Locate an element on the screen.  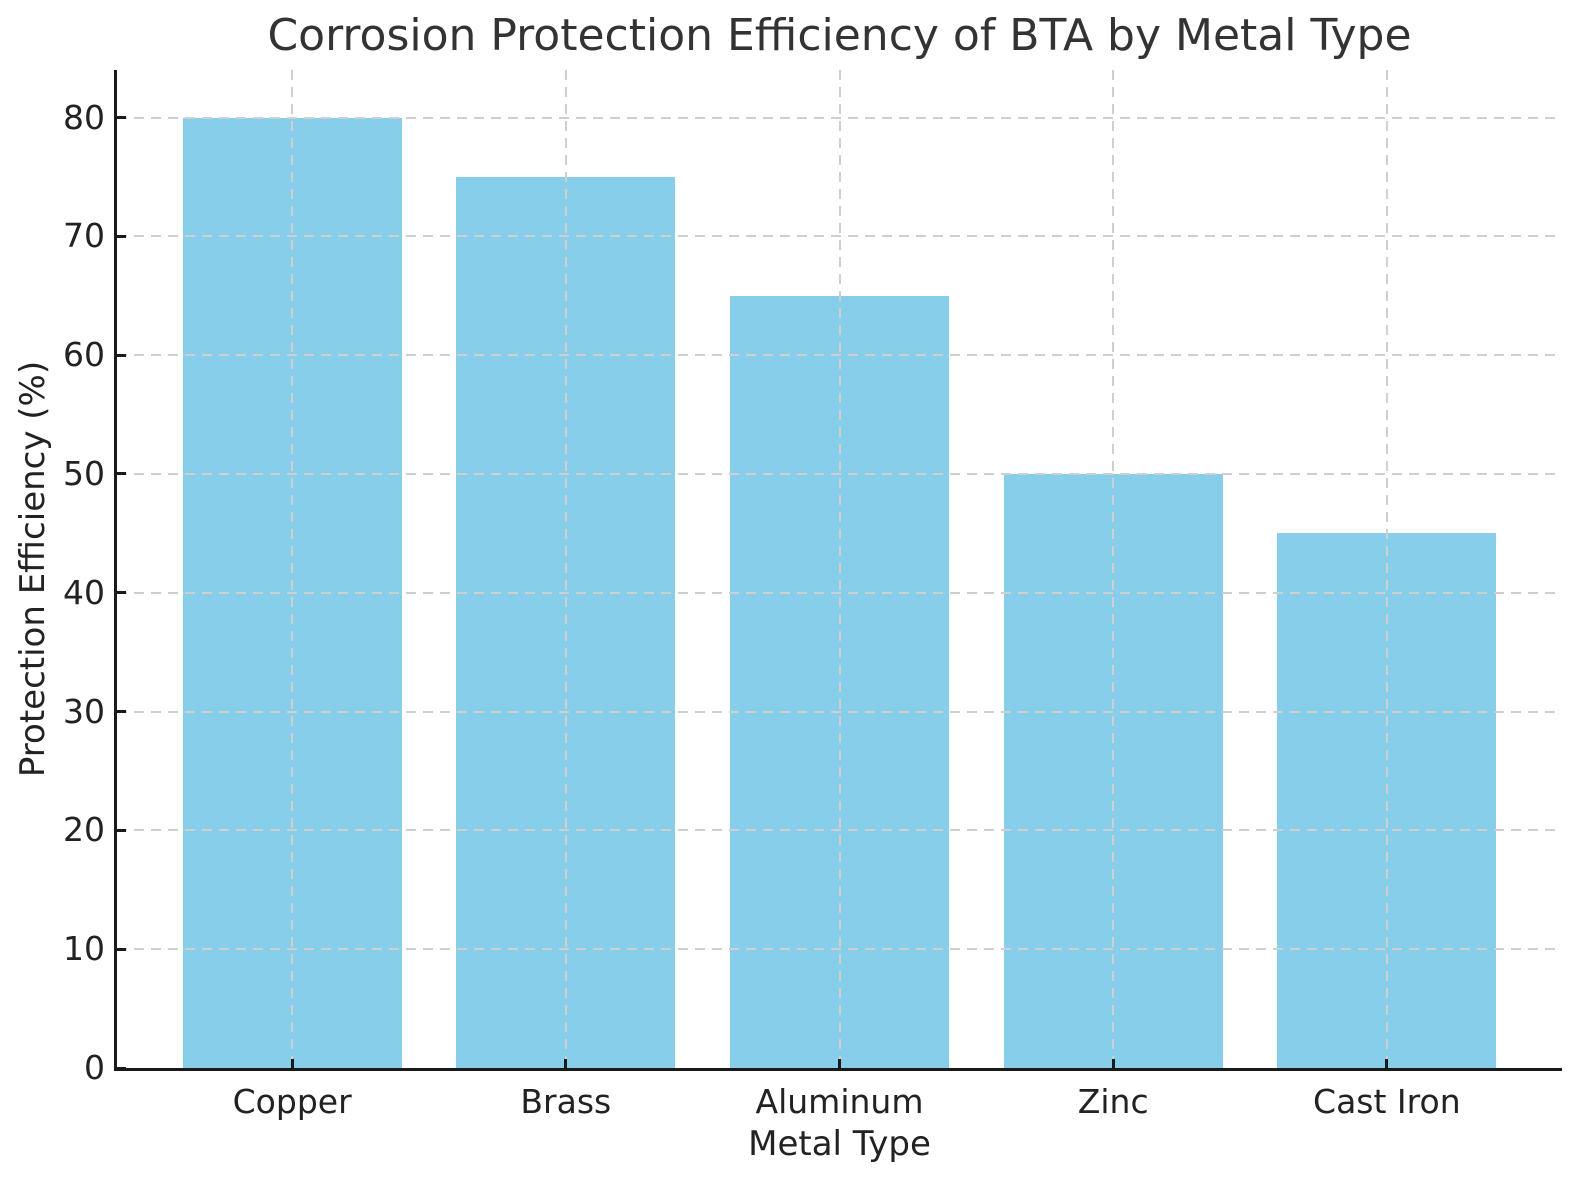
v-gridline-cast-iron is located at coordinates (1386, 569).